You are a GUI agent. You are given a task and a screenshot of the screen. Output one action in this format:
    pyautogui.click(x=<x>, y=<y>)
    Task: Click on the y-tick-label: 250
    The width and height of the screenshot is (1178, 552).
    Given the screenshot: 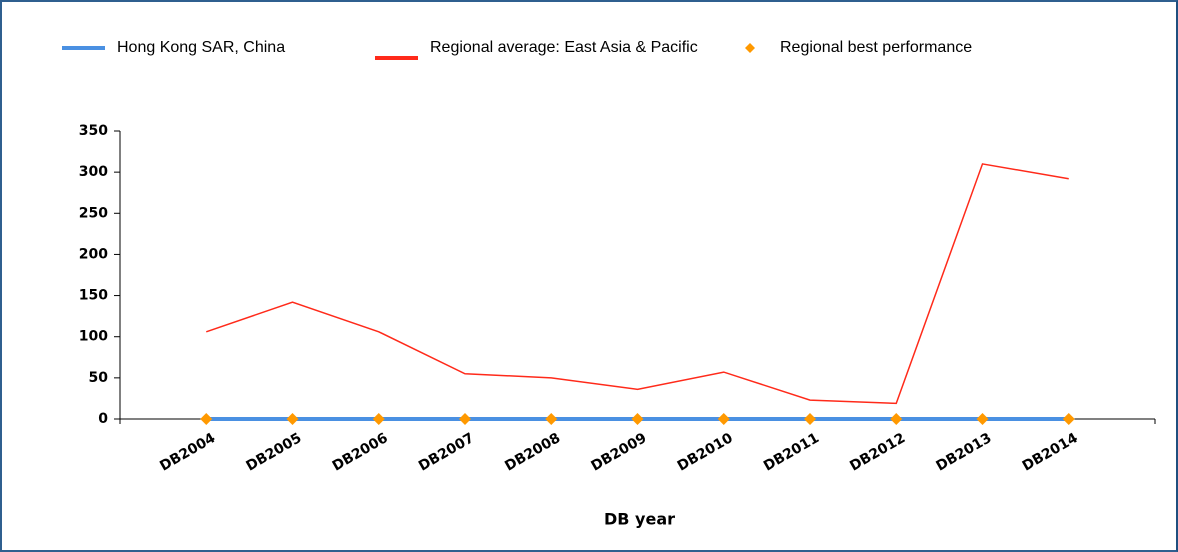 What is the action you would take?
    pyautogui.click(x=93, y=213)
    